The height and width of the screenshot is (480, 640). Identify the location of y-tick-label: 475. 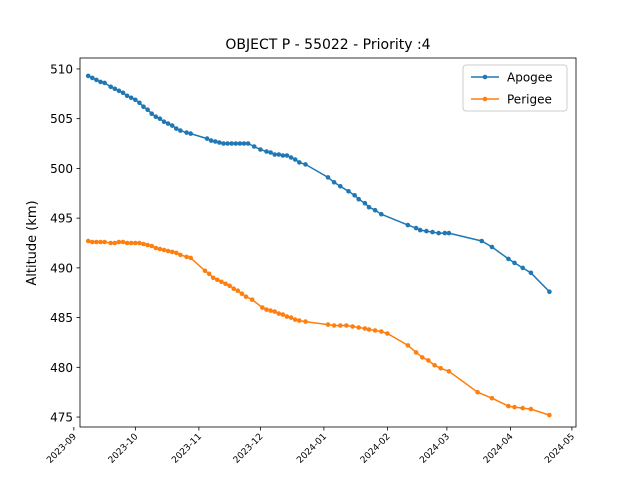
(61, 418).